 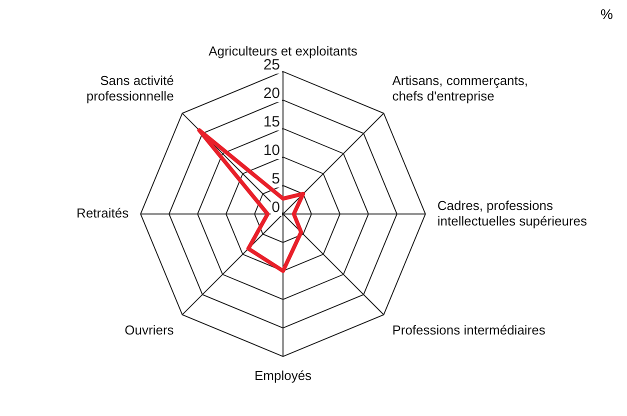 What do you see at coordinates (130, 88) in the screenshot?
I see `spoke-label: Sans activité professionnelle` at bounding box center [130, 88].